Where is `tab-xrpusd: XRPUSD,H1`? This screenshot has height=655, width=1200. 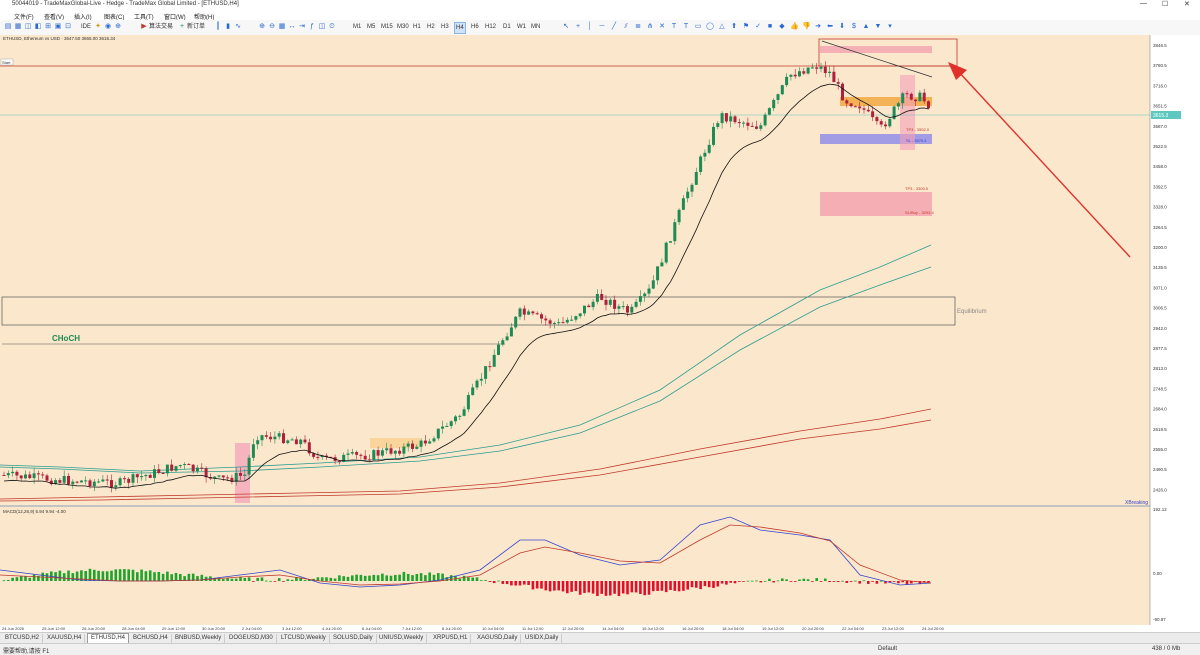
tab-xrpusd: XRPUSD,H1 is located at coordinates (451, 638).